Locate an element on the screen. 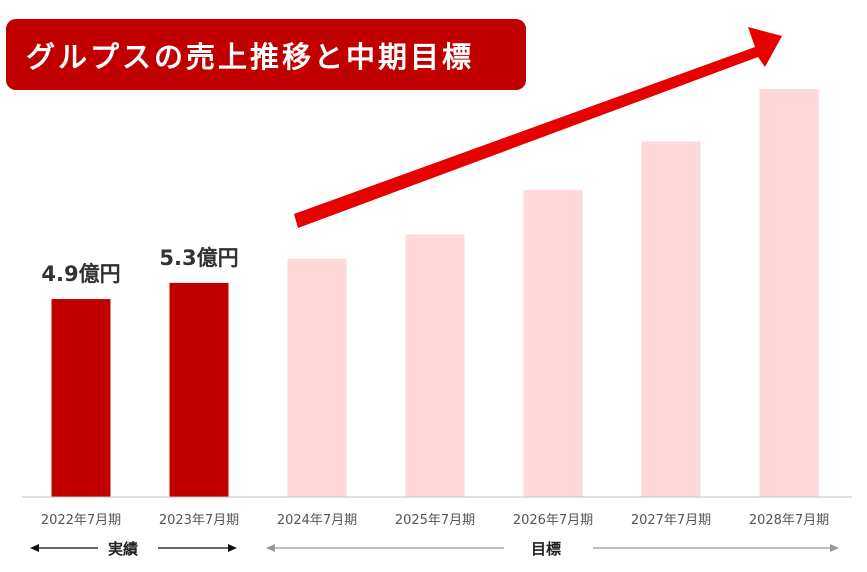 The width and height of the screenshot is (867, 572). actual-span-right-arrowhead is located at coordinates (232, 548).